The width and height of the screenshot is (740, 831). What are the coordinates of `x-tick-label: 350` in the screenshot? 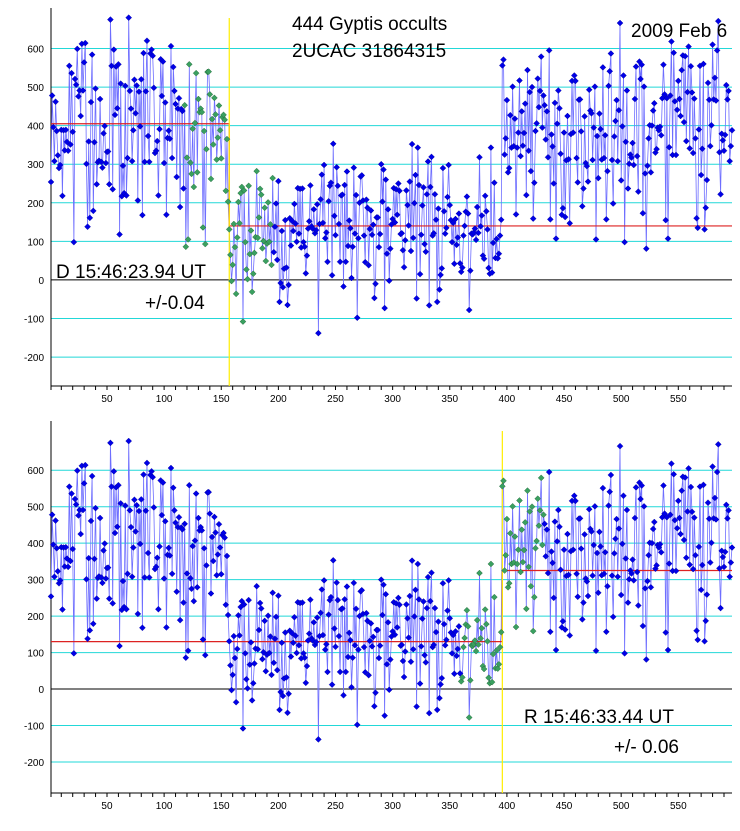 It's located at (449, 399).